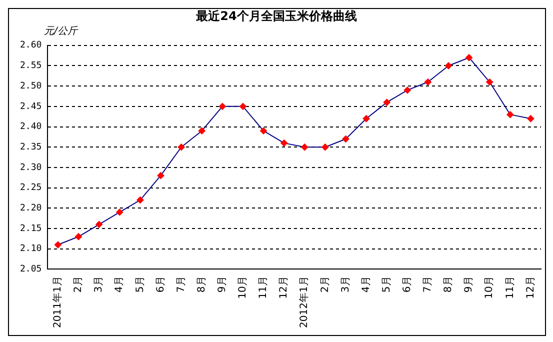 The width and height of the screenshot is (553, 342). Describe the element at coordinates (31, 86) in the screenshot. I see `y-tick-label: 2.50` at that location.